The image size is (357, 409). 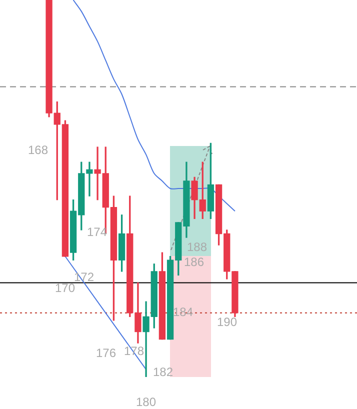 I want to click on annotation: 186, so click(x=194, y=262).